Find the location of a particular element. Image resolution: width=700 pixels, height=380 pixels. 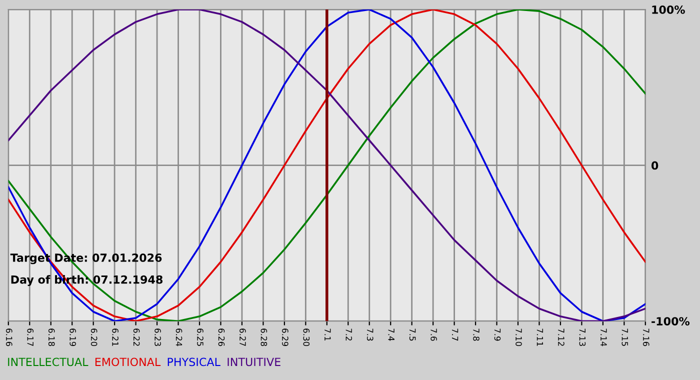

text: INTELLECTUAL is located at coordinates (48, 362).